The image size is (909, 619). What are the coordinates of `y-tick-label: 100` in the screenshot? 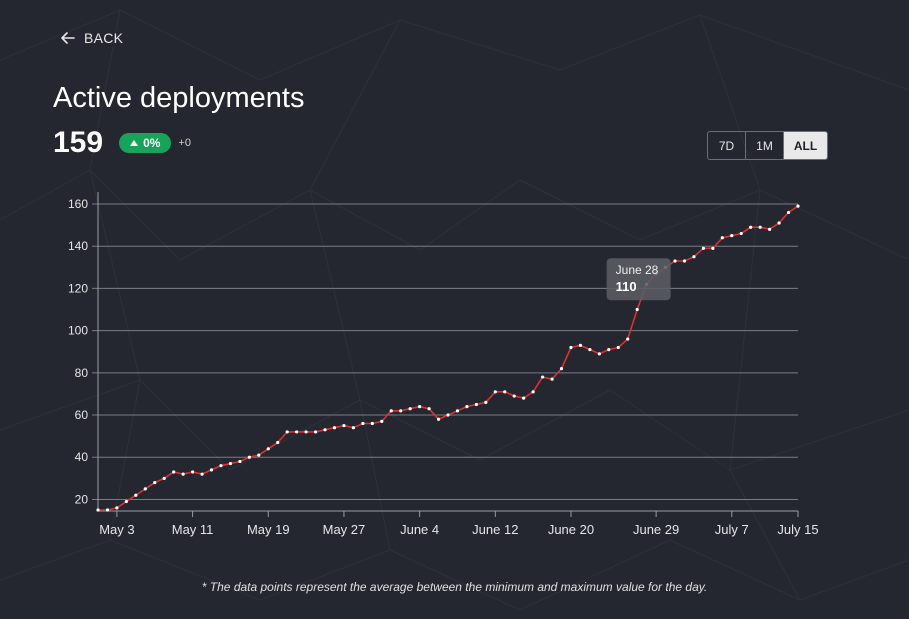 It's located at (78, 331).